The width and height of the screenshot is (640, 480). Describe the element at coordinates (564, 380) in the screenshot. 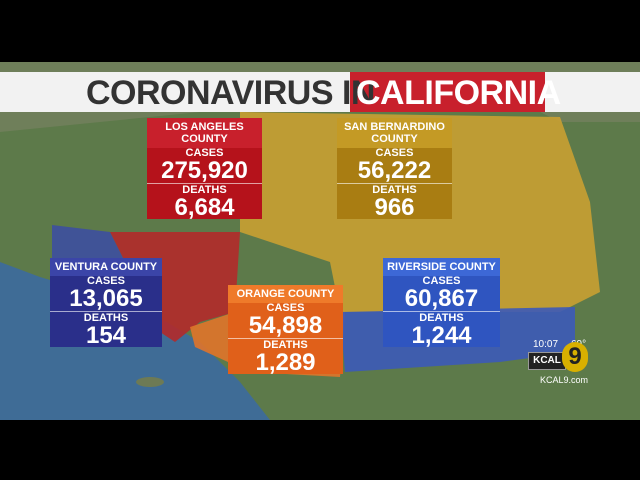

I see `website: KCAL9.com` at that location.